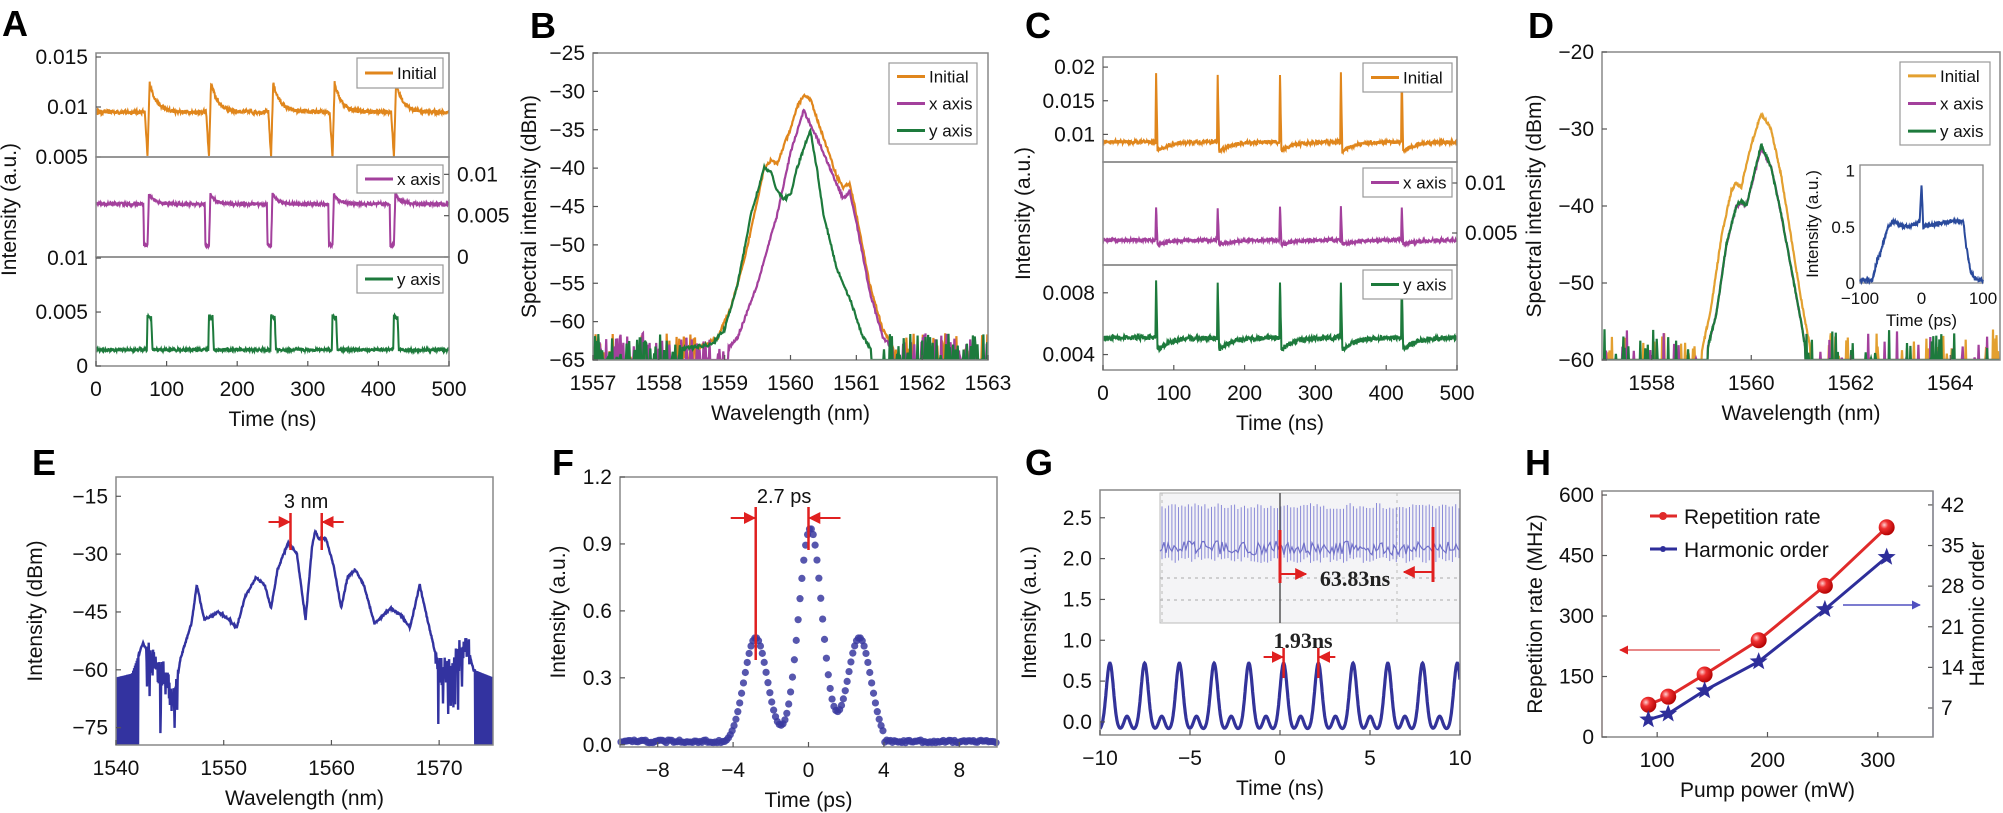  I want to click on y-tick-label: 0.008, so click(1068, 293).